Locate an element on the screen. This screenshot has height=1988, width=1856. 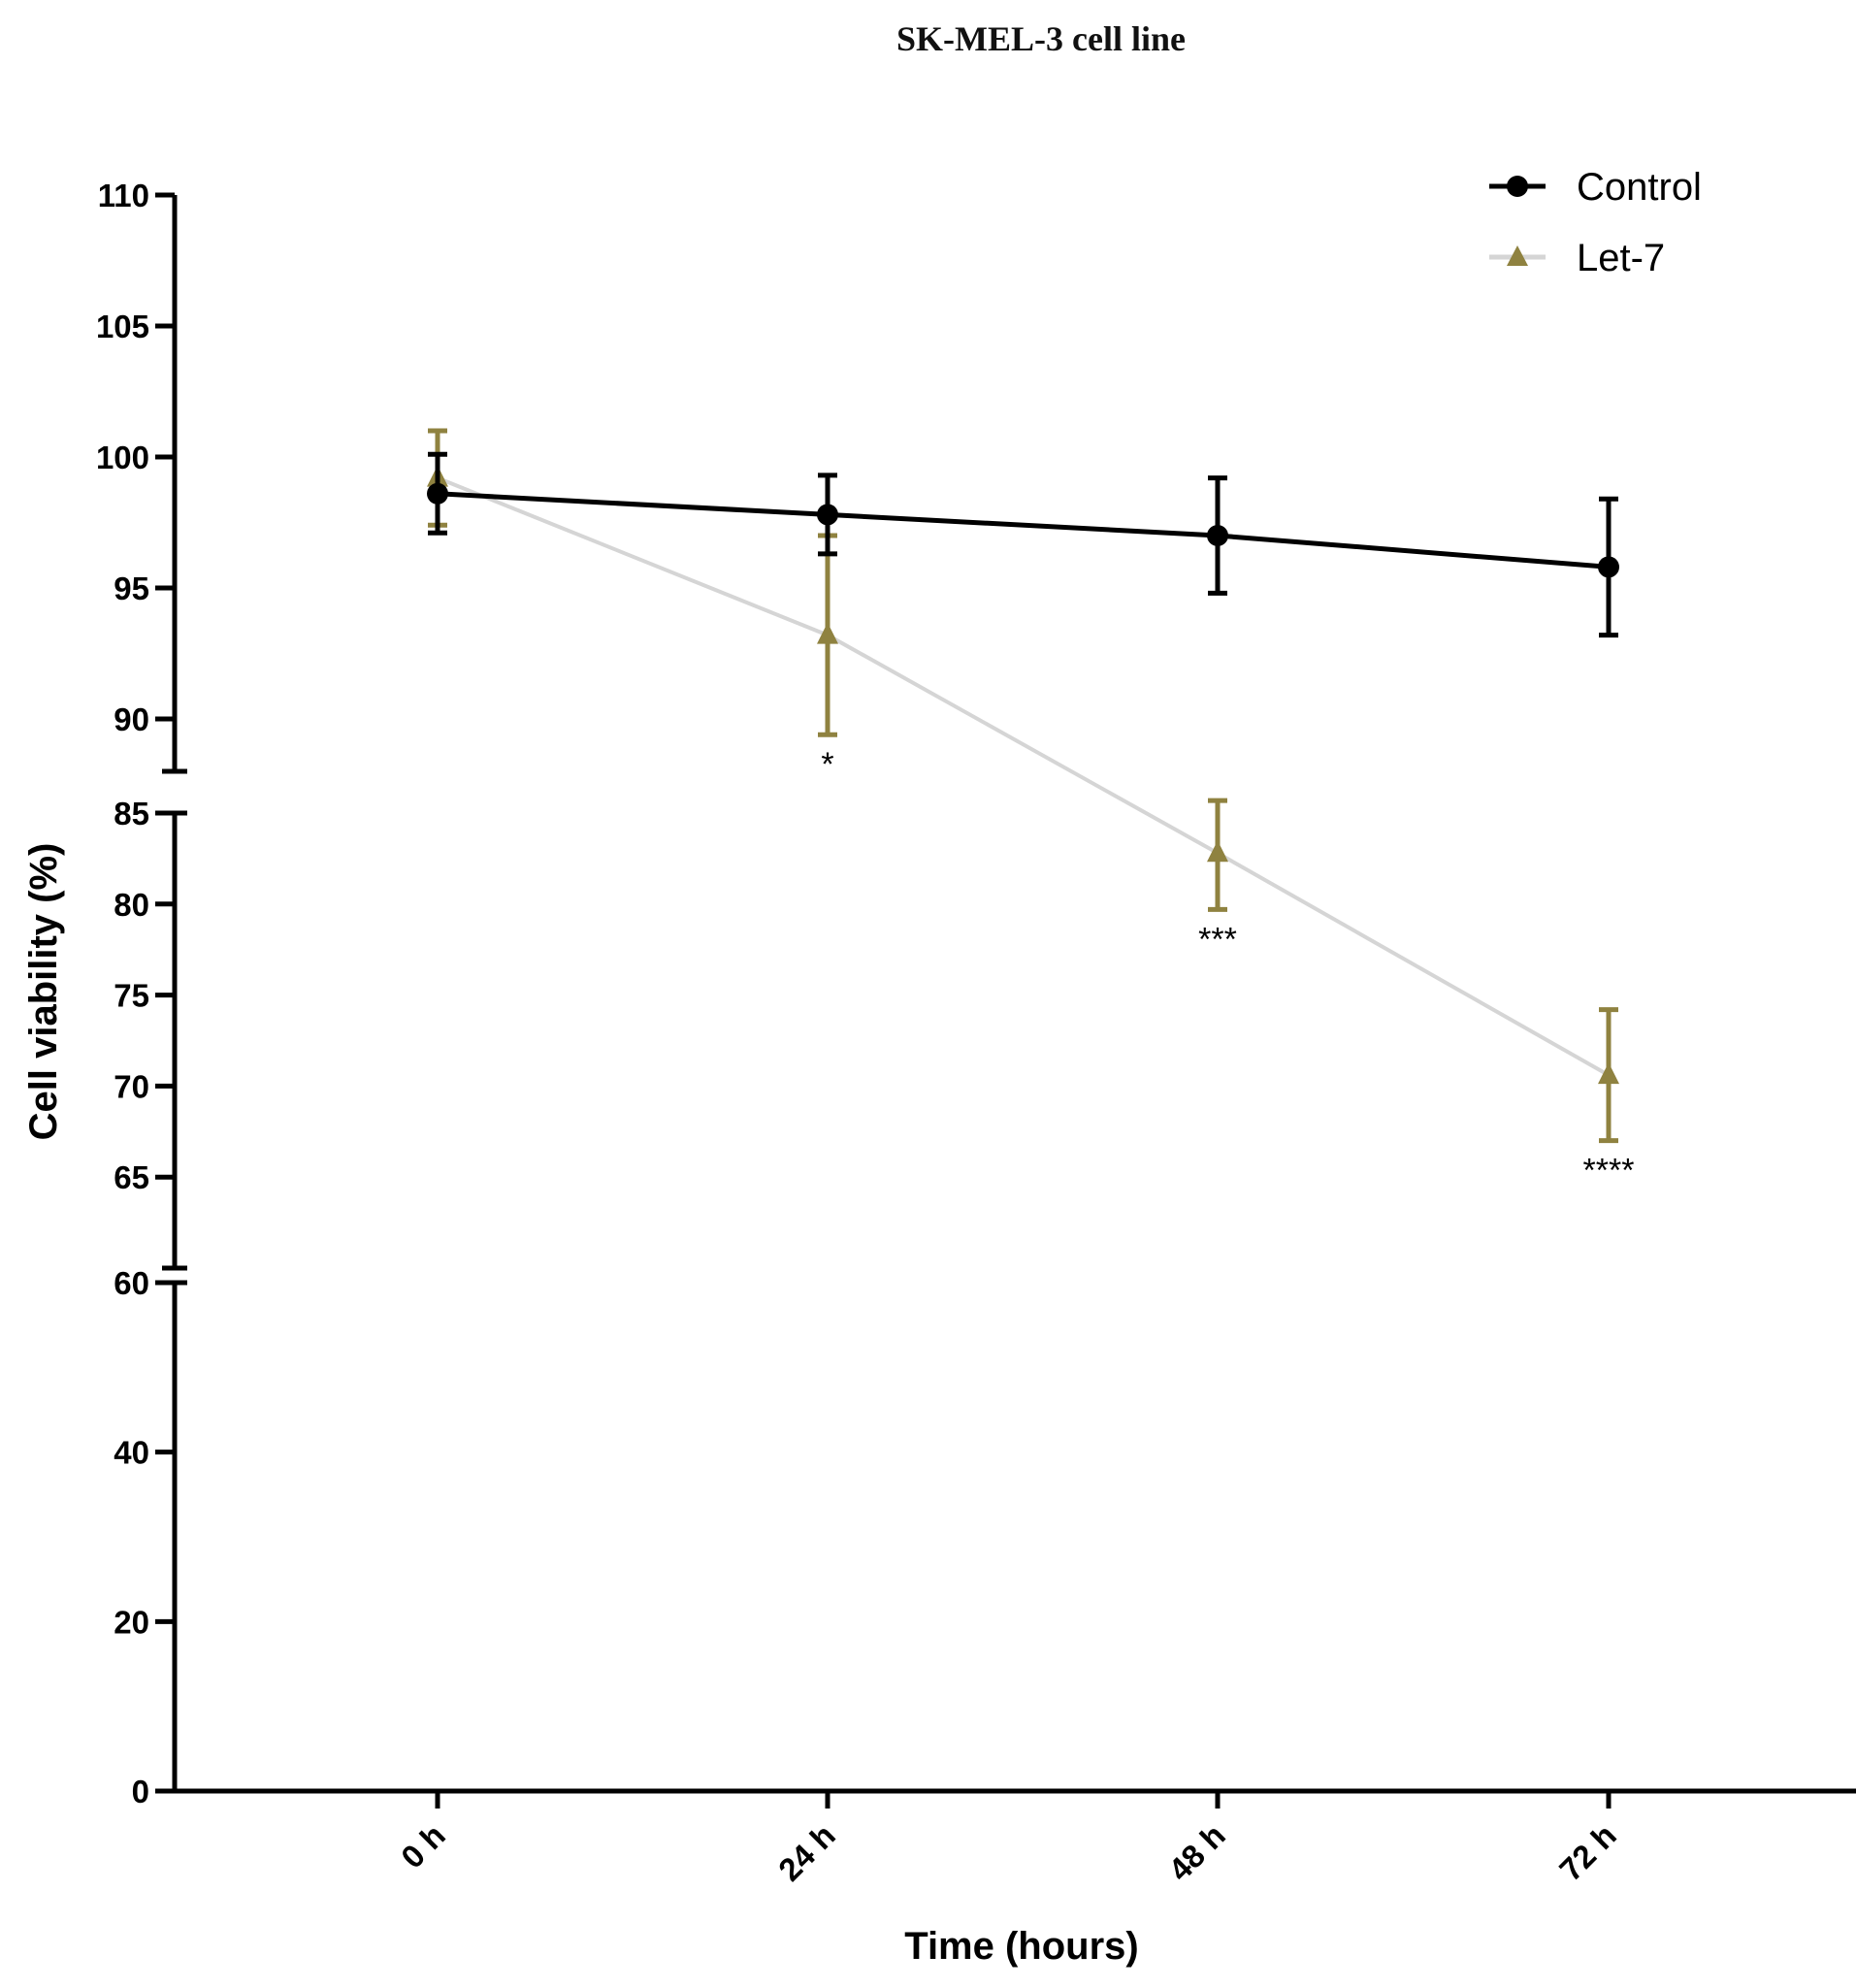
y-tick-label: 0 is located at coordinates (140, 1791).